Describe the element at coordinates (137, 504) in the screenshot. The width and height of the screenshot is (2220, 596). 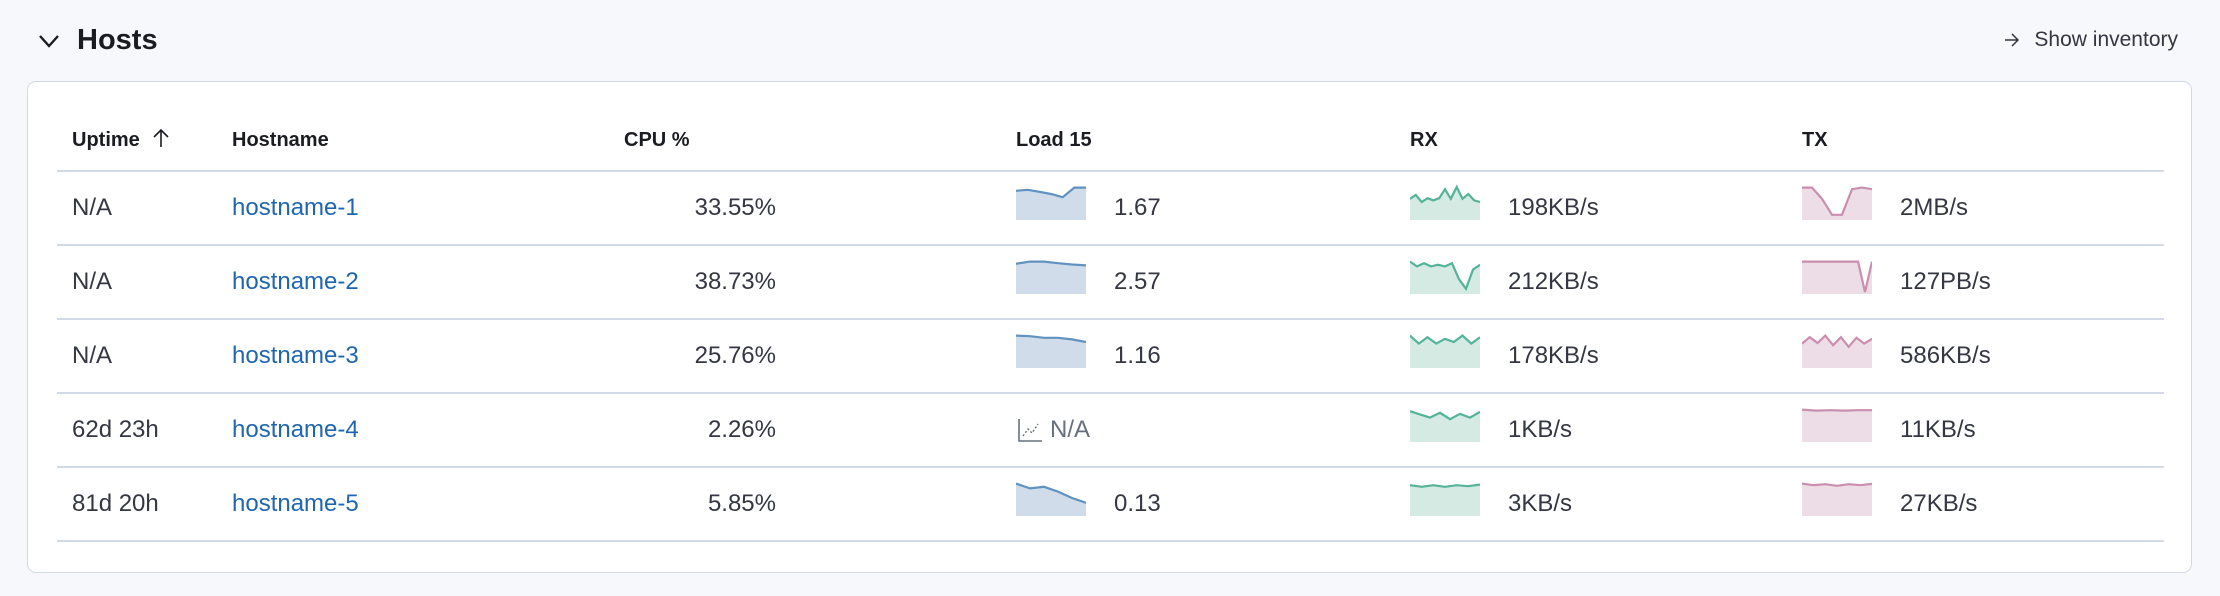
I see `uptime-cell: 81d 20h` at that location.